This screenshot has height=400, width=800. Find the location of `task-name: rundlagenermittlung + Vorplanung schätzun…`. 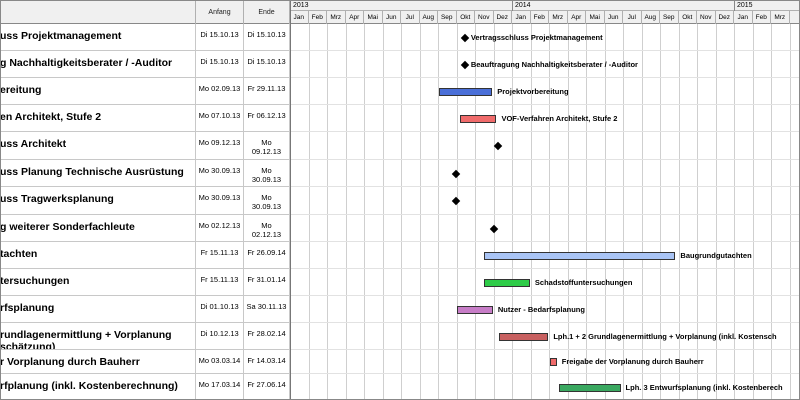

task-name: rundlagenermittlung + Vorplanung schätzun… is located at coordinates (98, 336).